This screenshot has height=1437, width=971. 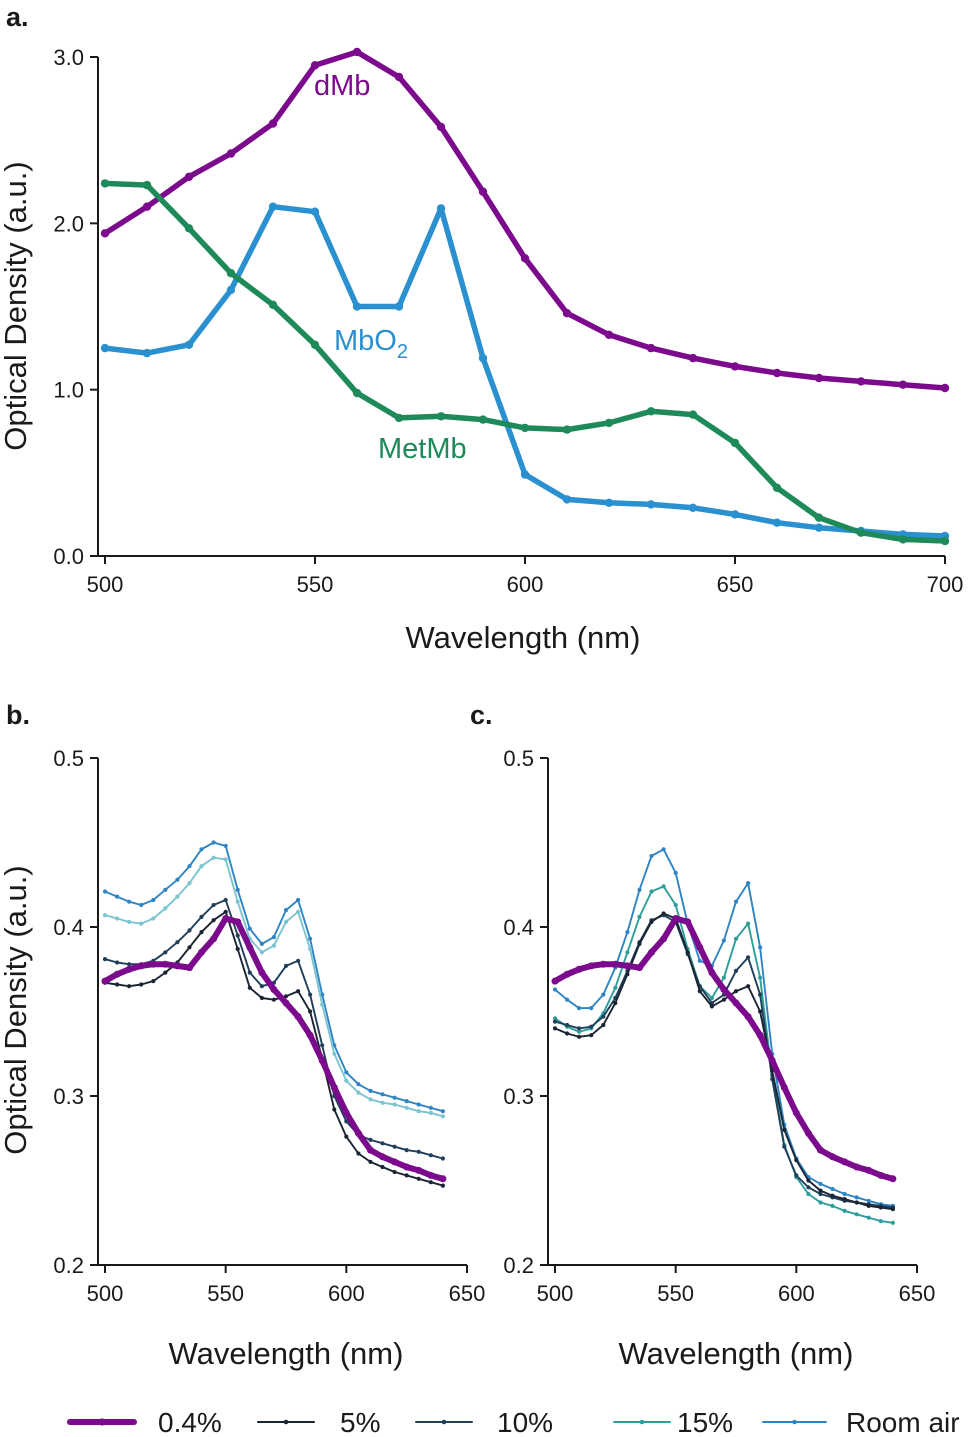 I want to click on x-axis-title-a: Wavelength (nm), so click(x=523, y=637).